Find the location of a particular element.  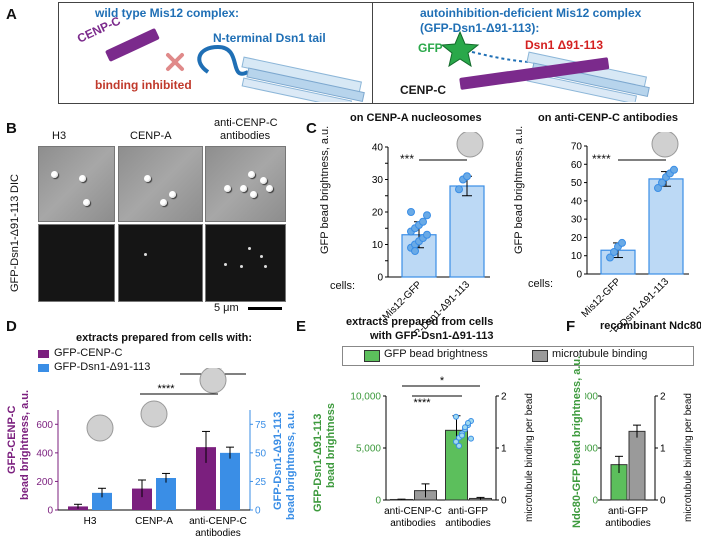

y-tick-label: 40 is located at coordinates (378, 148).